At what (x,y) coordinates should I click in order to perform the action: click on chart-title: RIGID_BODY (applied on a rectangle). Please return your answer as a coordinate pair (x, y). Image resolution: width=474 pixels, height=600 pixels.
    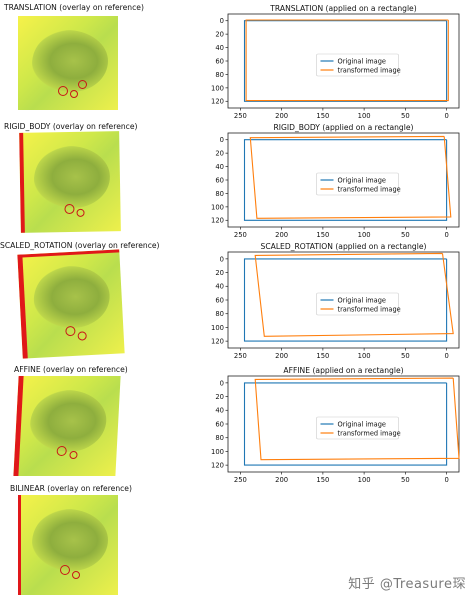
    Looking at the image, I should click on (344, 127).